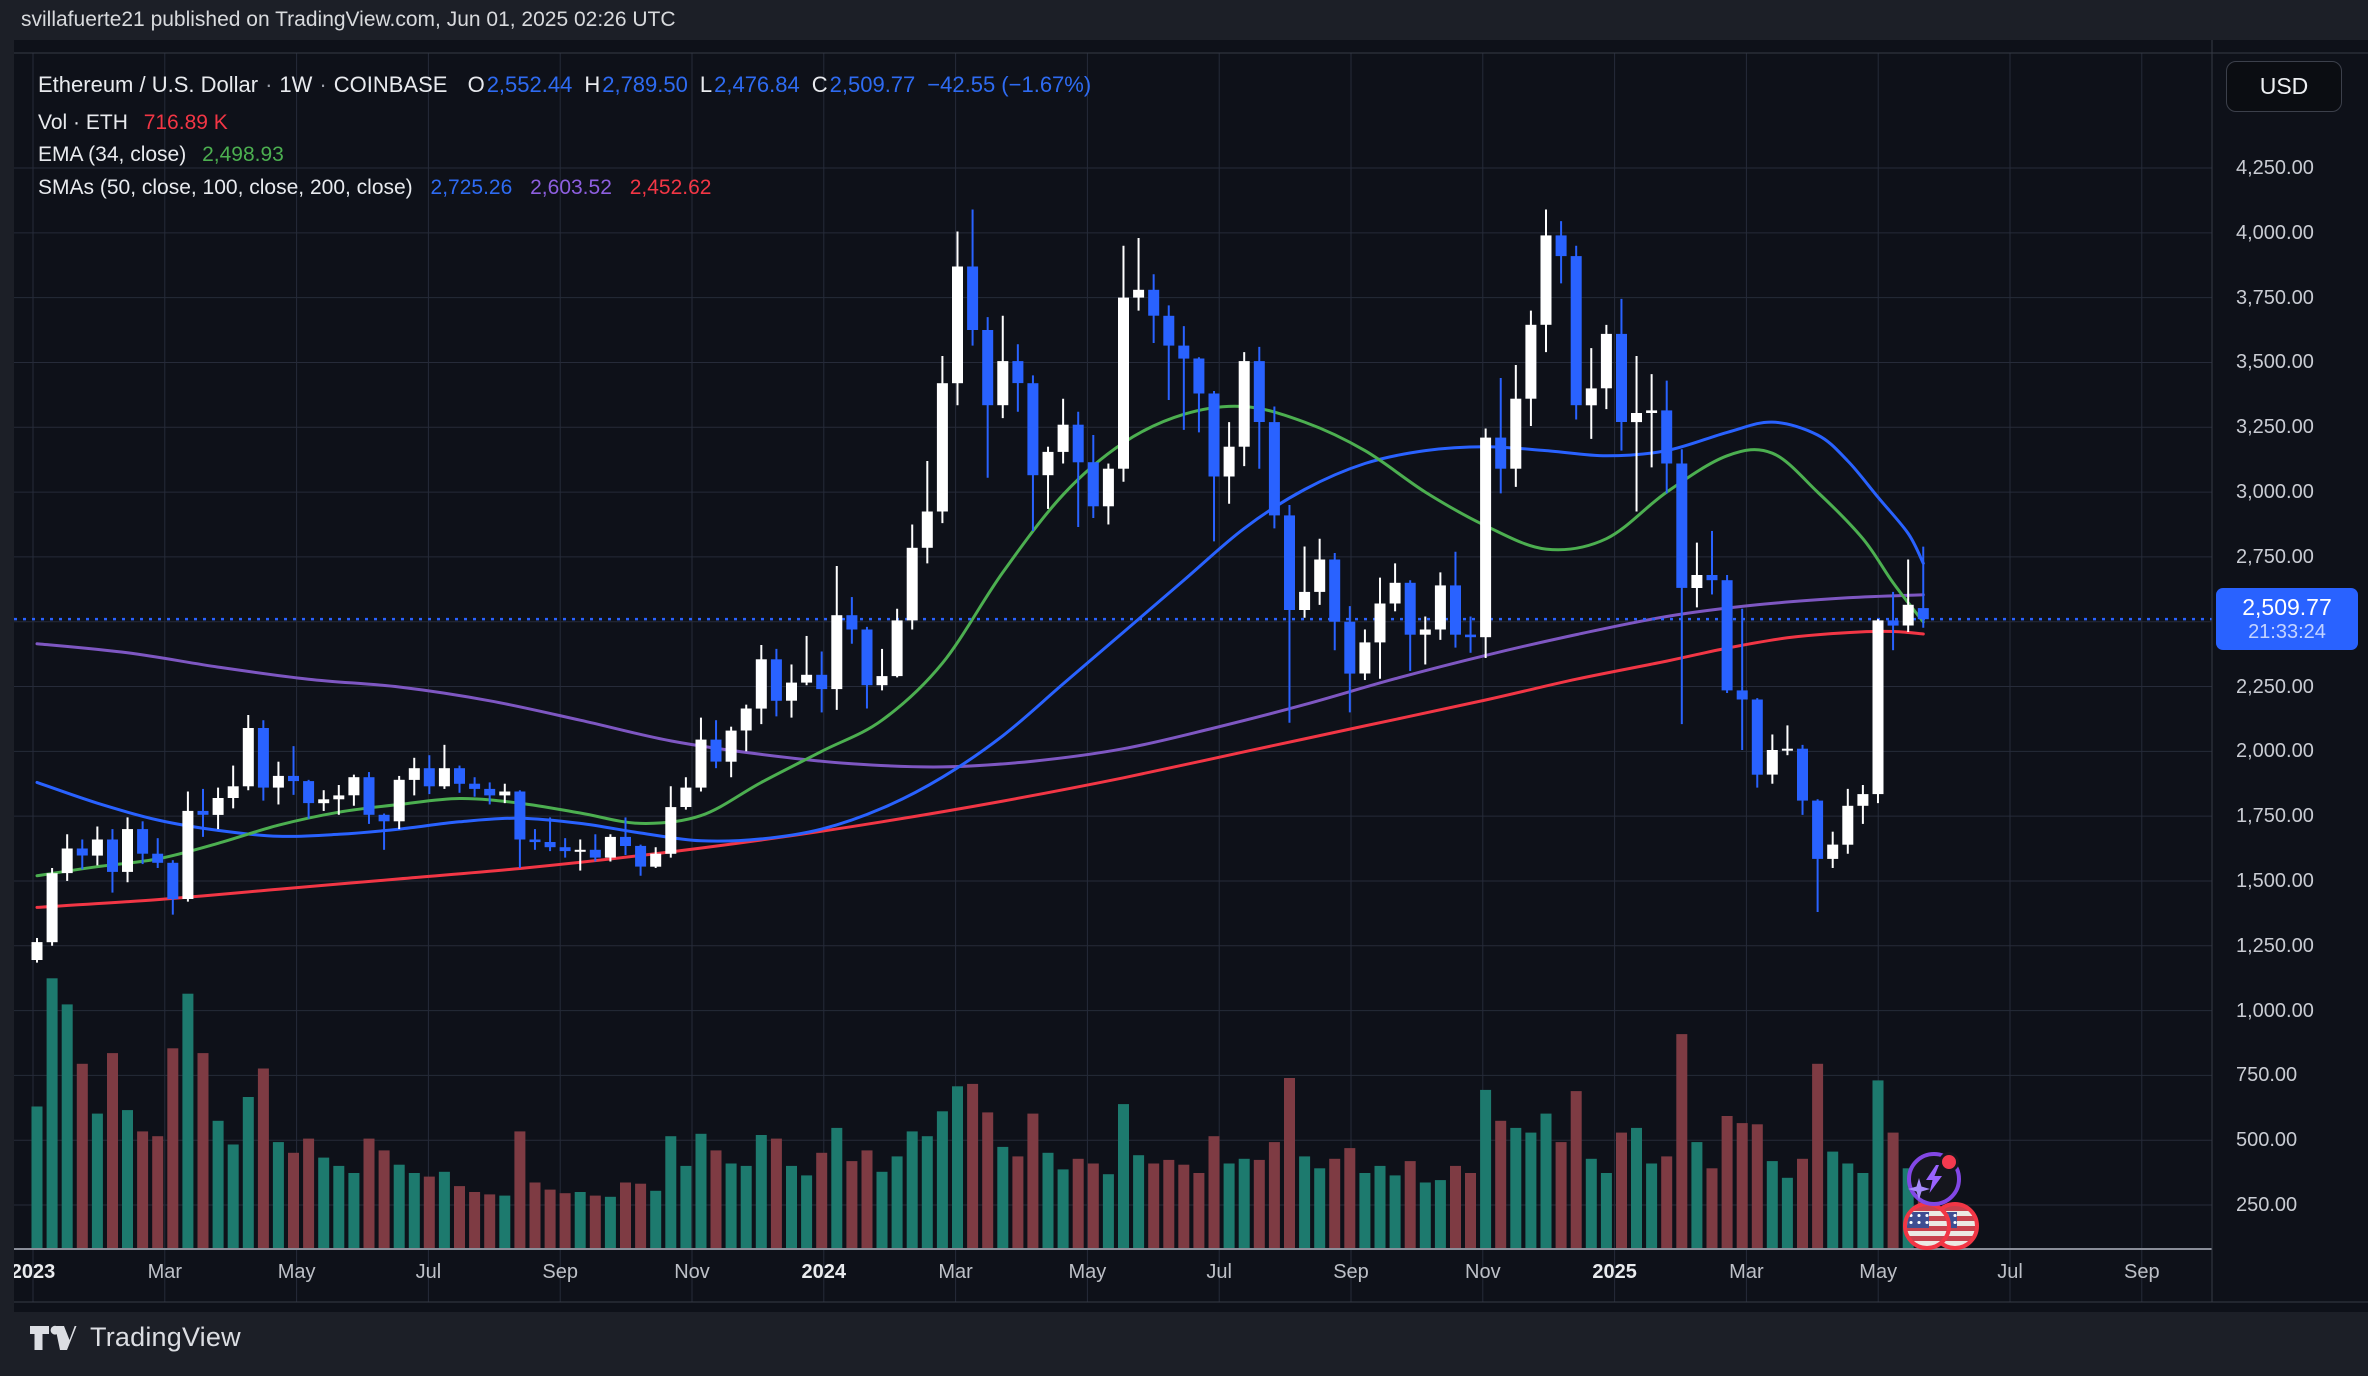 This screenshot has height=1376, width=2368. What do you see at coordinates (2284, 86) in the screenshot?
I see `currency-toggle-button: USD` at bounding box center [2284, 86].